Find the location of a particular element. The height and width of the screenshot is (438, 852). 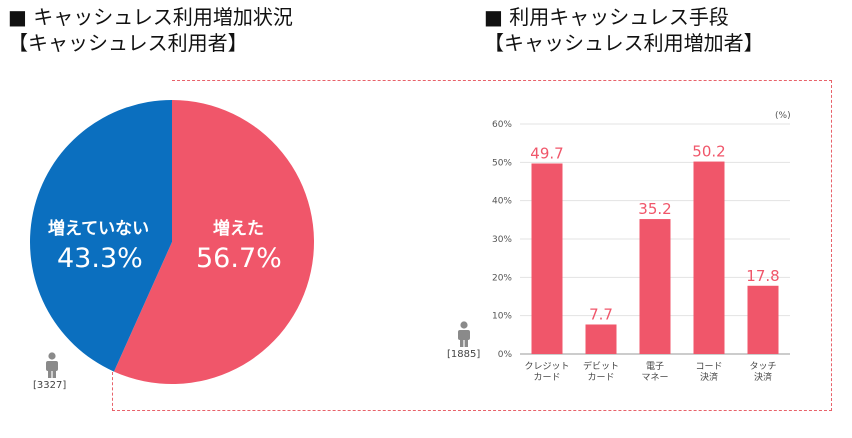

bar-bars is located at coordinates (655, 257).